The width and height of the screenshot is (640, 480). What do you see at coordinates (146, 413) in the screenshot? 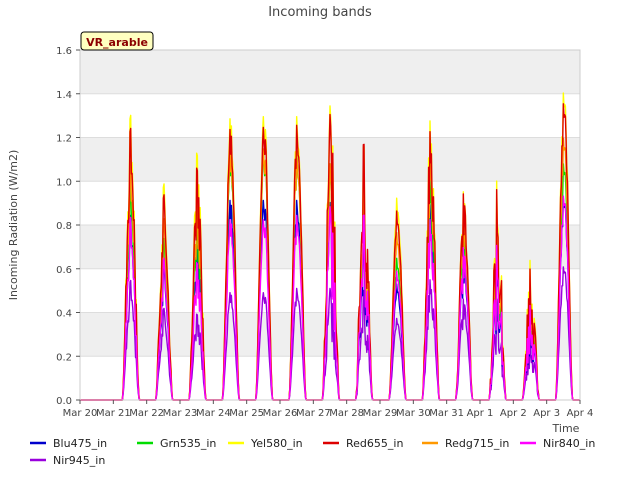
I see `x-tick-label: Mar 22` at bounding box center [146, 413].